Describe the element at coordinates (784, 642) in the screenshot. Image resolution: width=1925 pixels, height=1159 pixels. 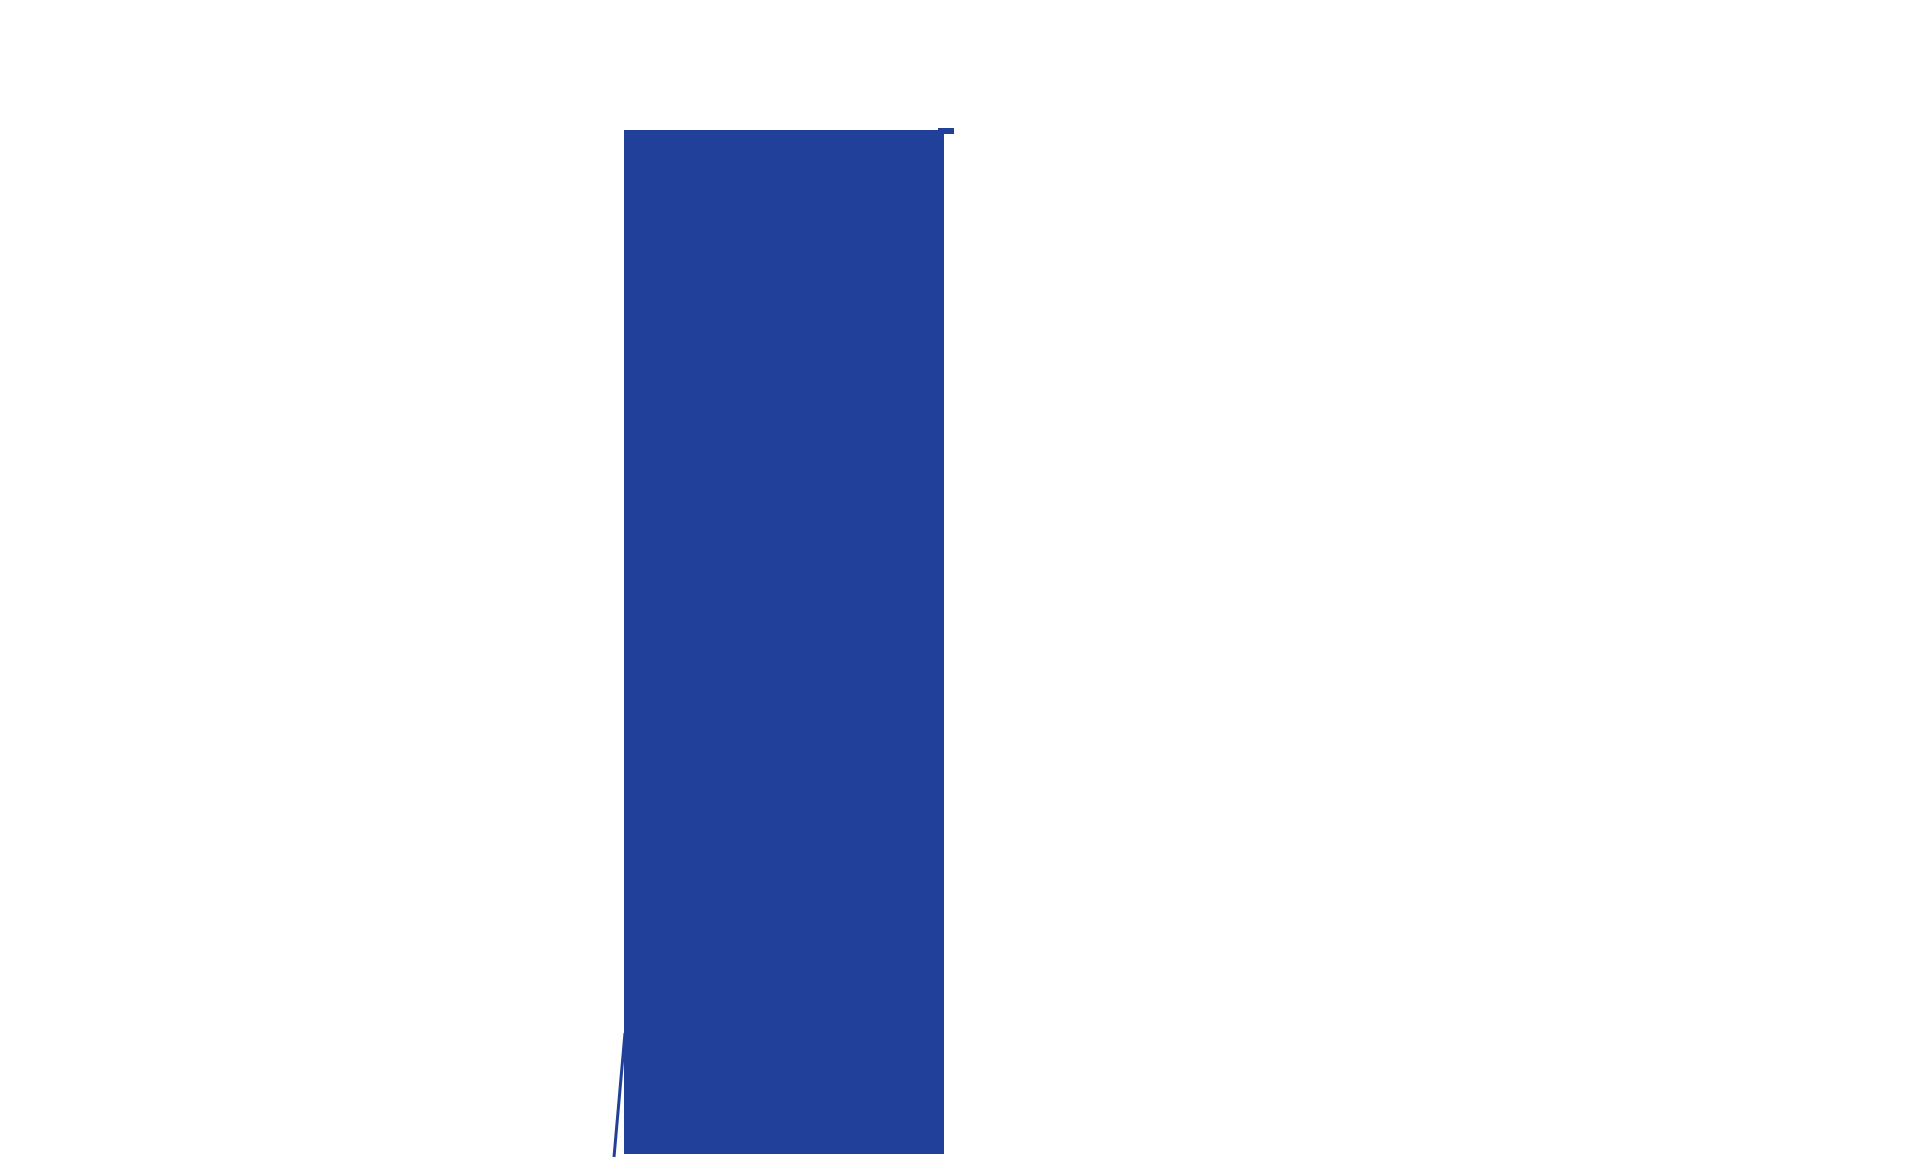
I see `blue-rectangle` at that location.